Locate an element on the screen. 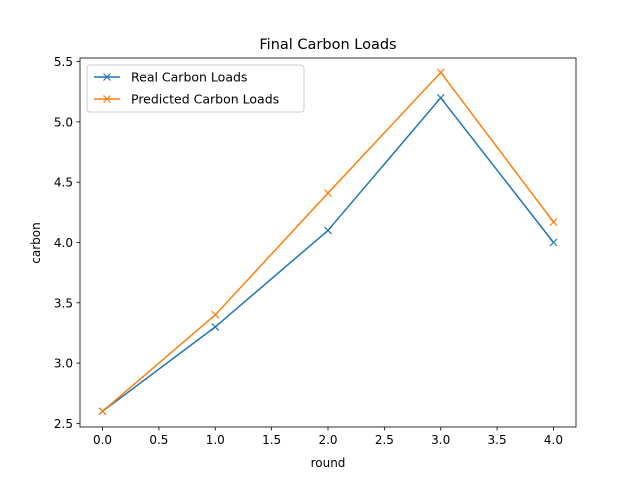 Image resolution: width=640 pixels, height=480 pixels. x-tick-label: 1.5 is located at coordinates (271, 440).